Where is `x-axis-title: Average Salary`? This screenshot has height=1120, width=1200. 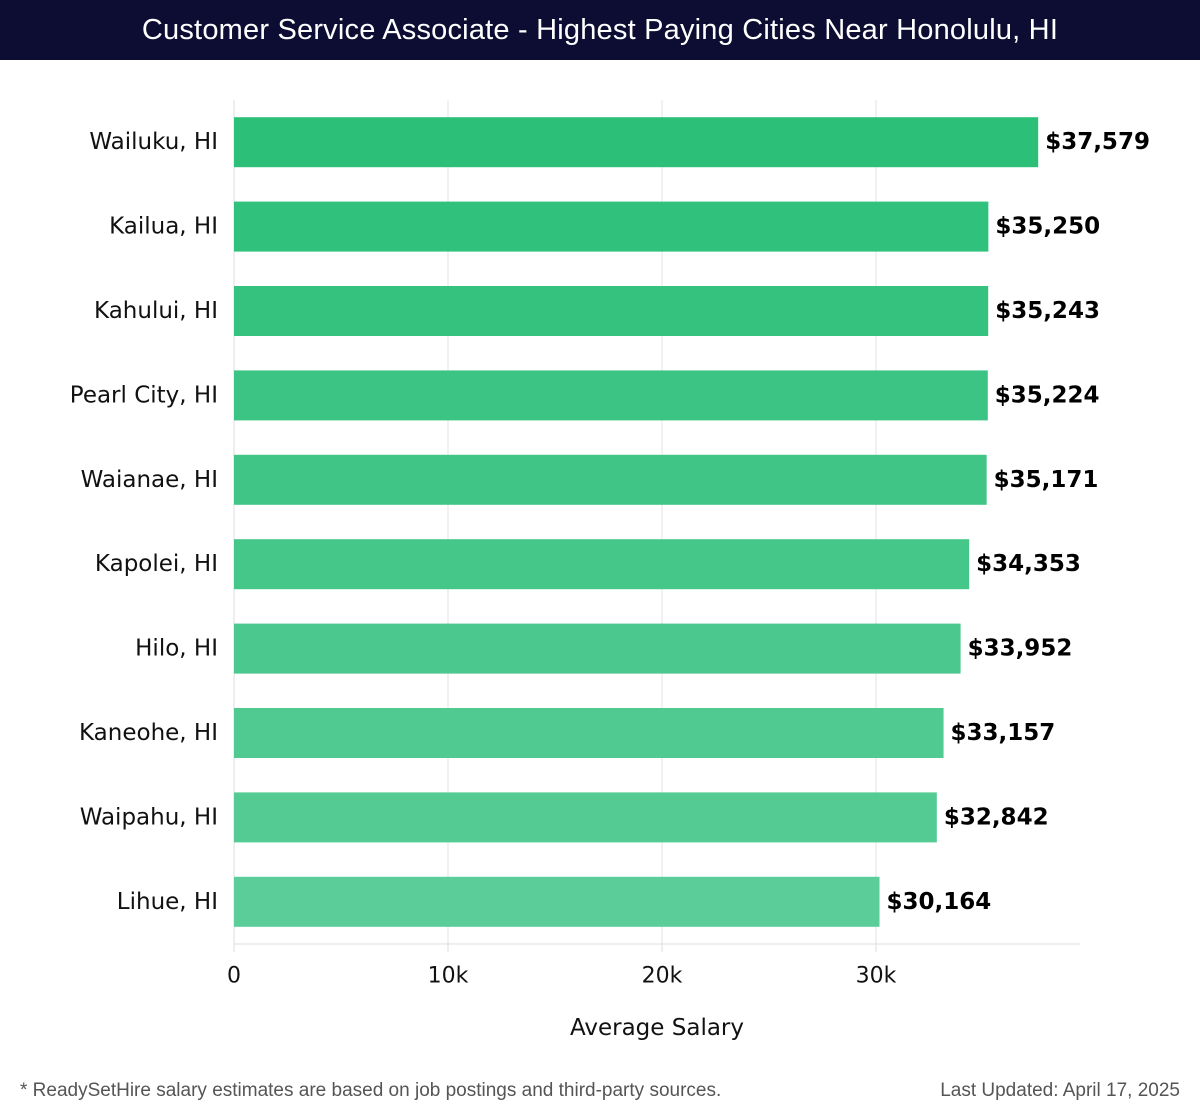 x-axis-title: Average Salary is located at coordinates (657, 1028).